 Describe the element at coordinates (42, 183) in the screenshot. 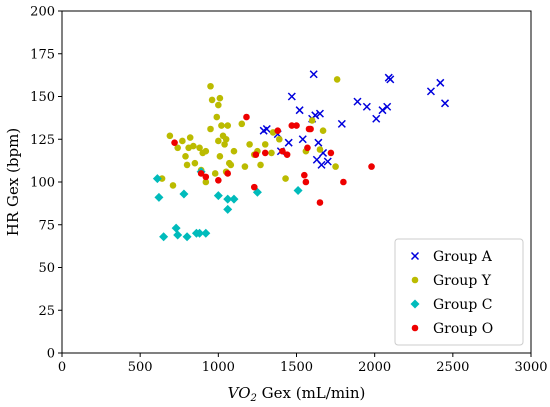

I see `y-tick-label: 100` at that location.